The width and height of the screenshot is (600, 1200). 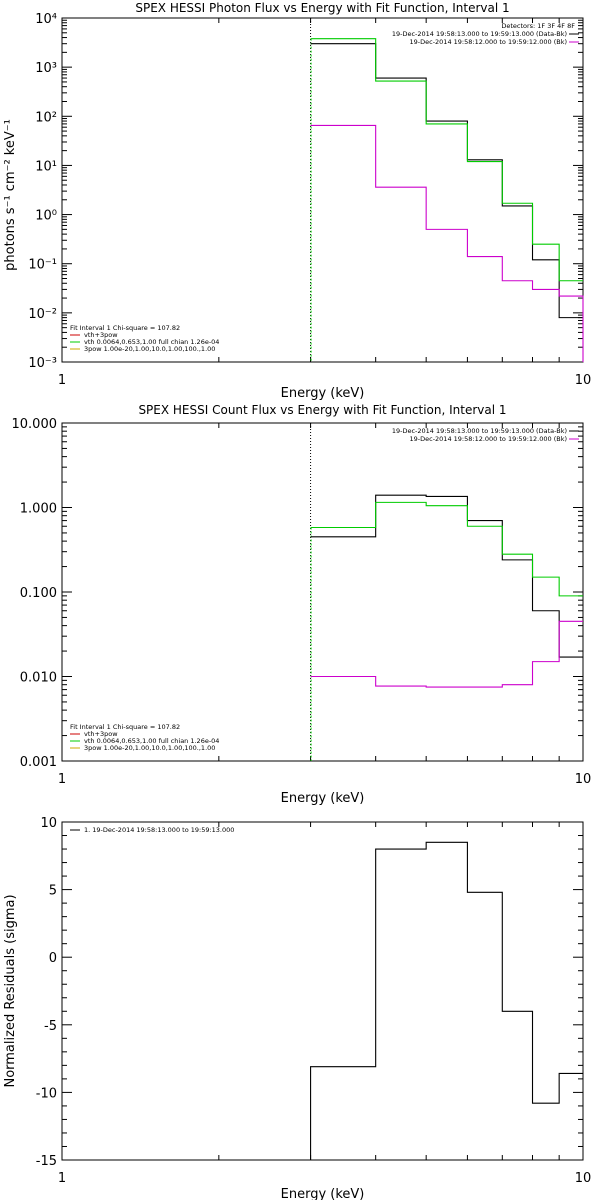 I want to click on y-tick-label: 10³, so click(x=46, y=68).